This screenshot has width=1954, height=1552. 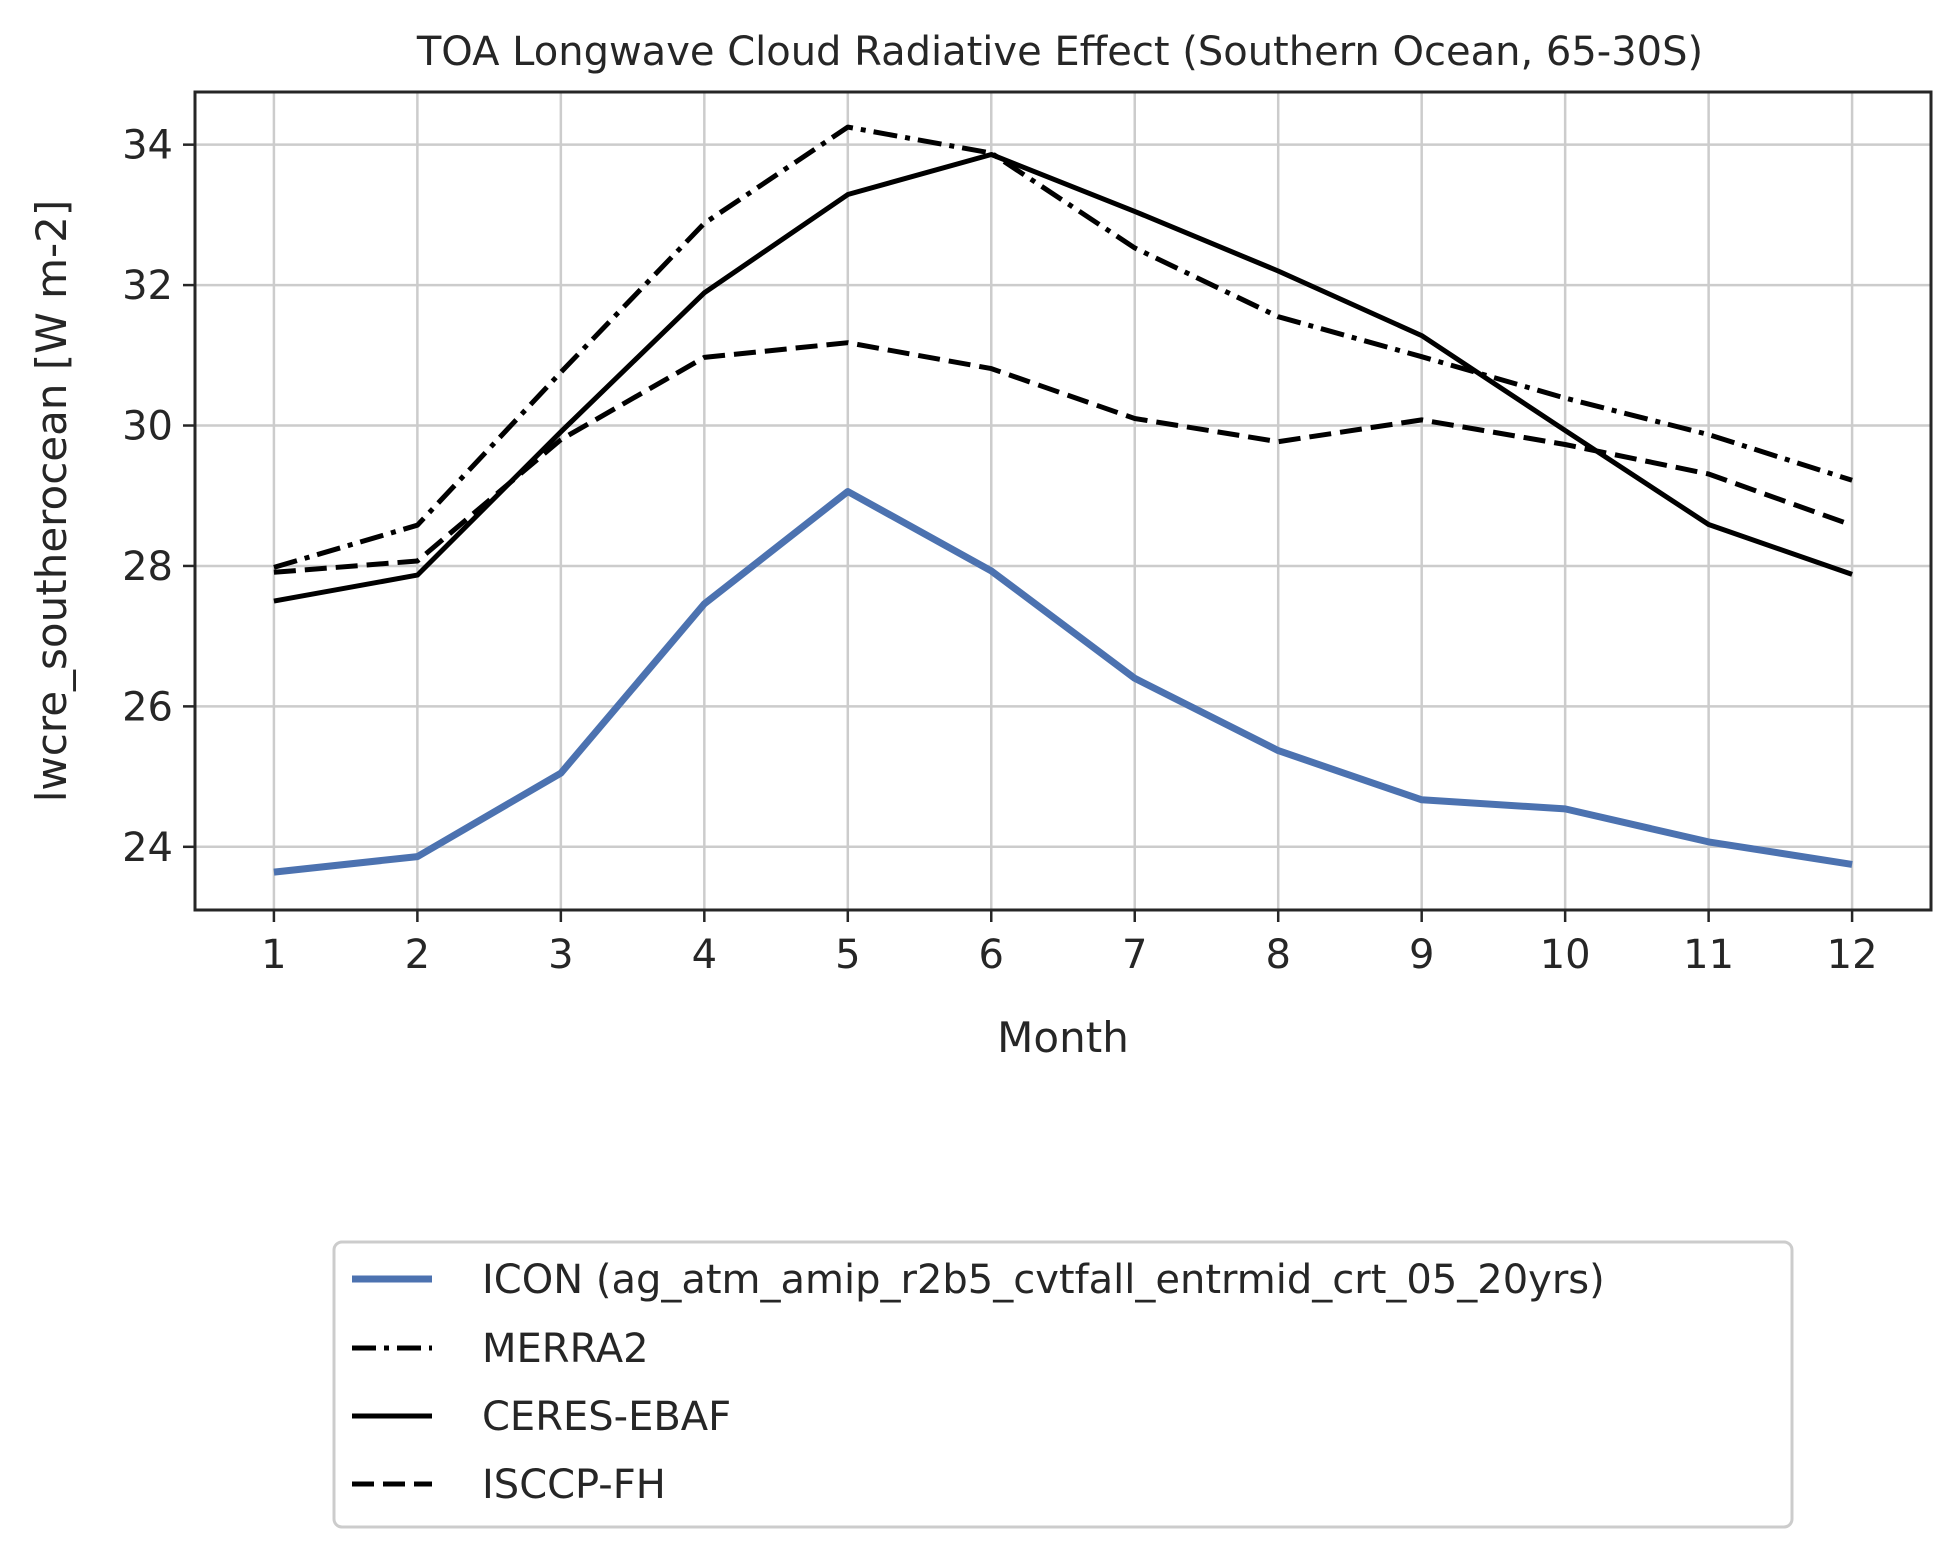 What do you see at coordinates (574, 1485) in the screenshot?
I see `legend-label: ISCCP-FH` at bounding box center [574, 1485].